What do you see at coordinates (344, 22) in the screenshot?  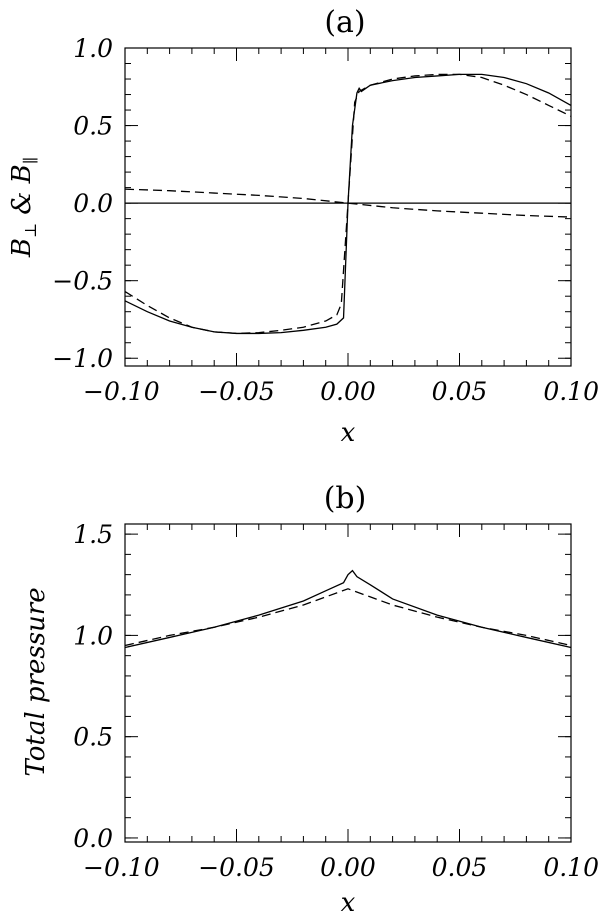 I see `panel-a-title: (a)` at bounding box center [344, 22].